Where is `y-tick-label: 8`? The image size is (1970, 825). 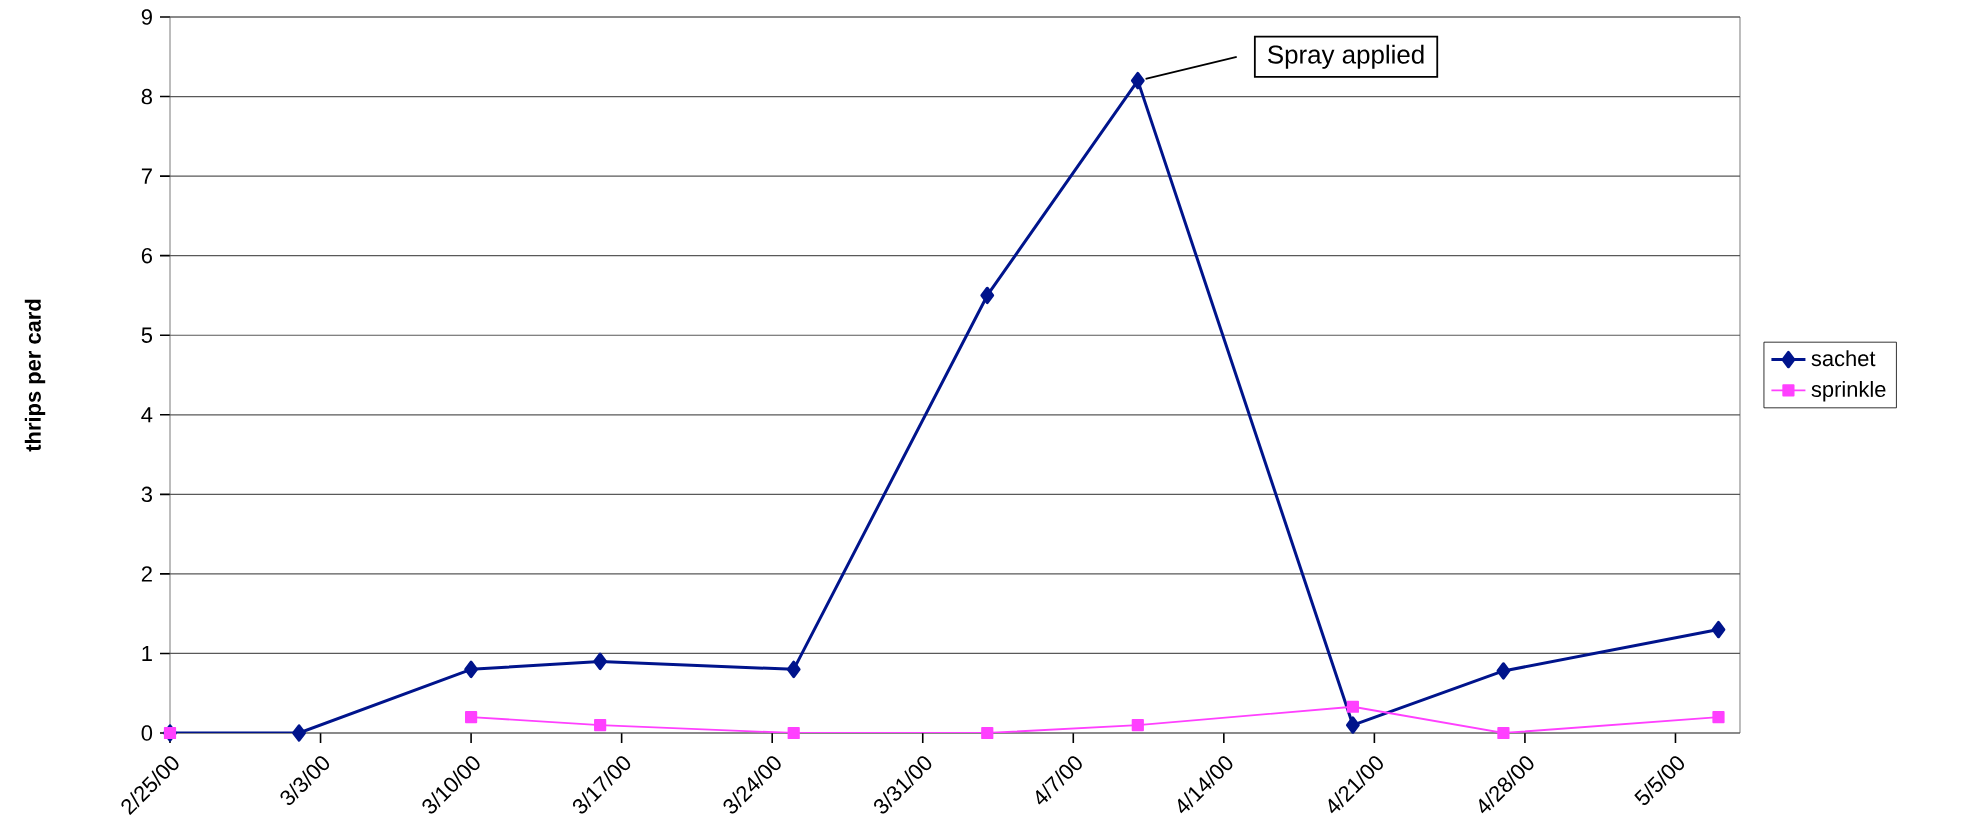
y-tick-label: 8 is located at coordinates (146, 96).